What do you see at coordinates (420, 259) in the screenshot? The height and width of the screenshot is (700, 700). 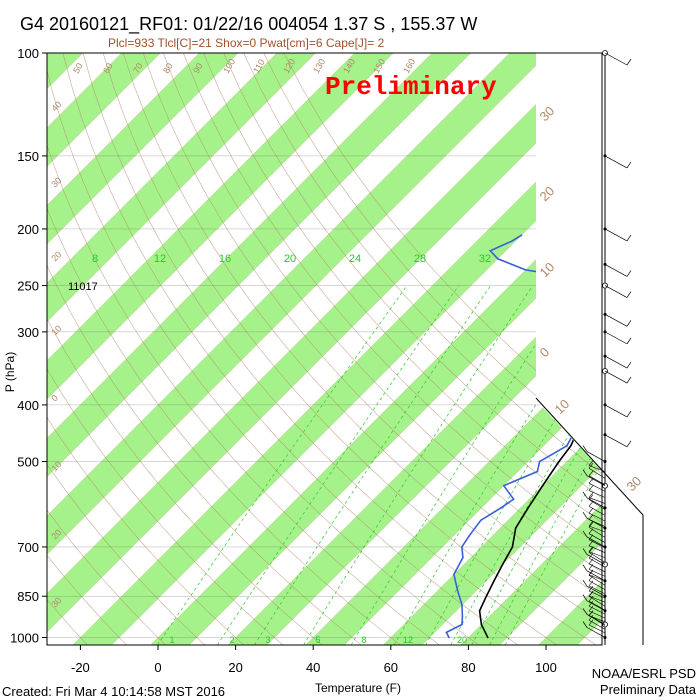 I see `mixing-ratio-label: 28` at bounding box center [420, 259].